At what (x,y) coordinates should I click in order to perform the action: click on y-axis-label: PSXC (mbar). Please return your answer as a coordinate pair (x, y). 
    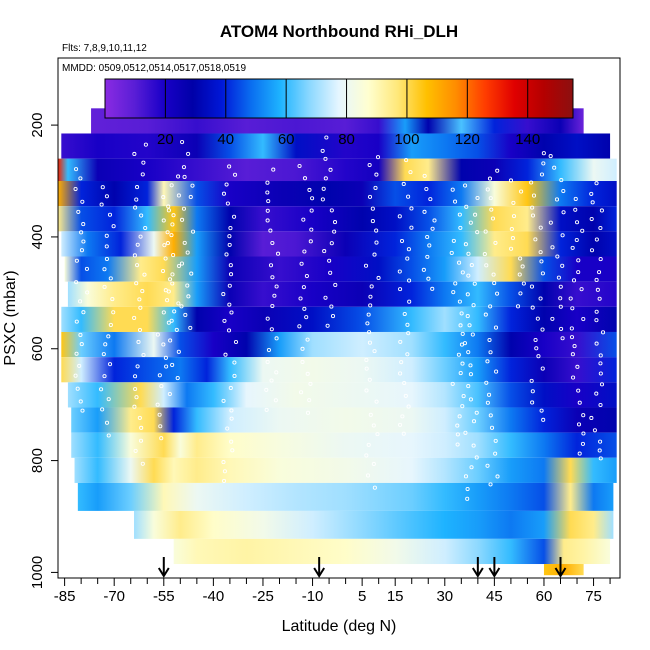
    Looking at the image, I should click on (10, 317).